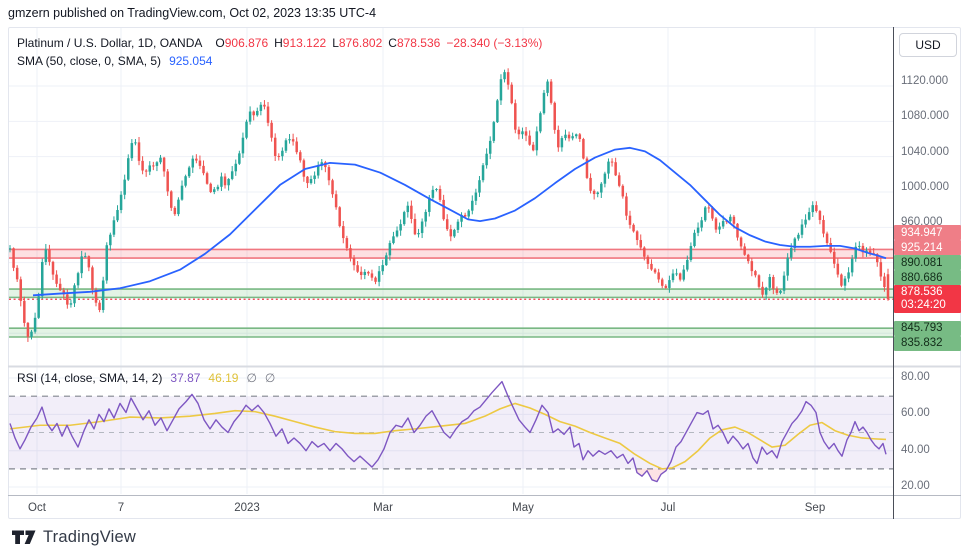 The image size is (970, 557). What do you see at coordinates (89, 537) in the screenshot?
I see `tradingview-wordmark: TradingView` at bounding box center [89, 537].